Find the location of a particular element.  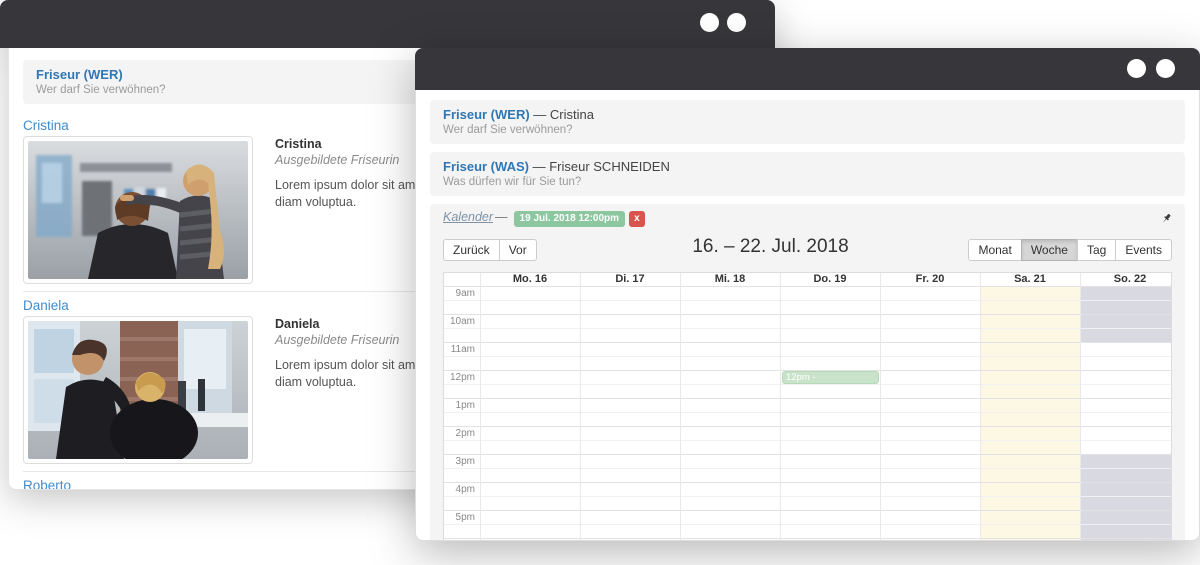

view-week-button: Woche is located at coordinates (1049, 250).